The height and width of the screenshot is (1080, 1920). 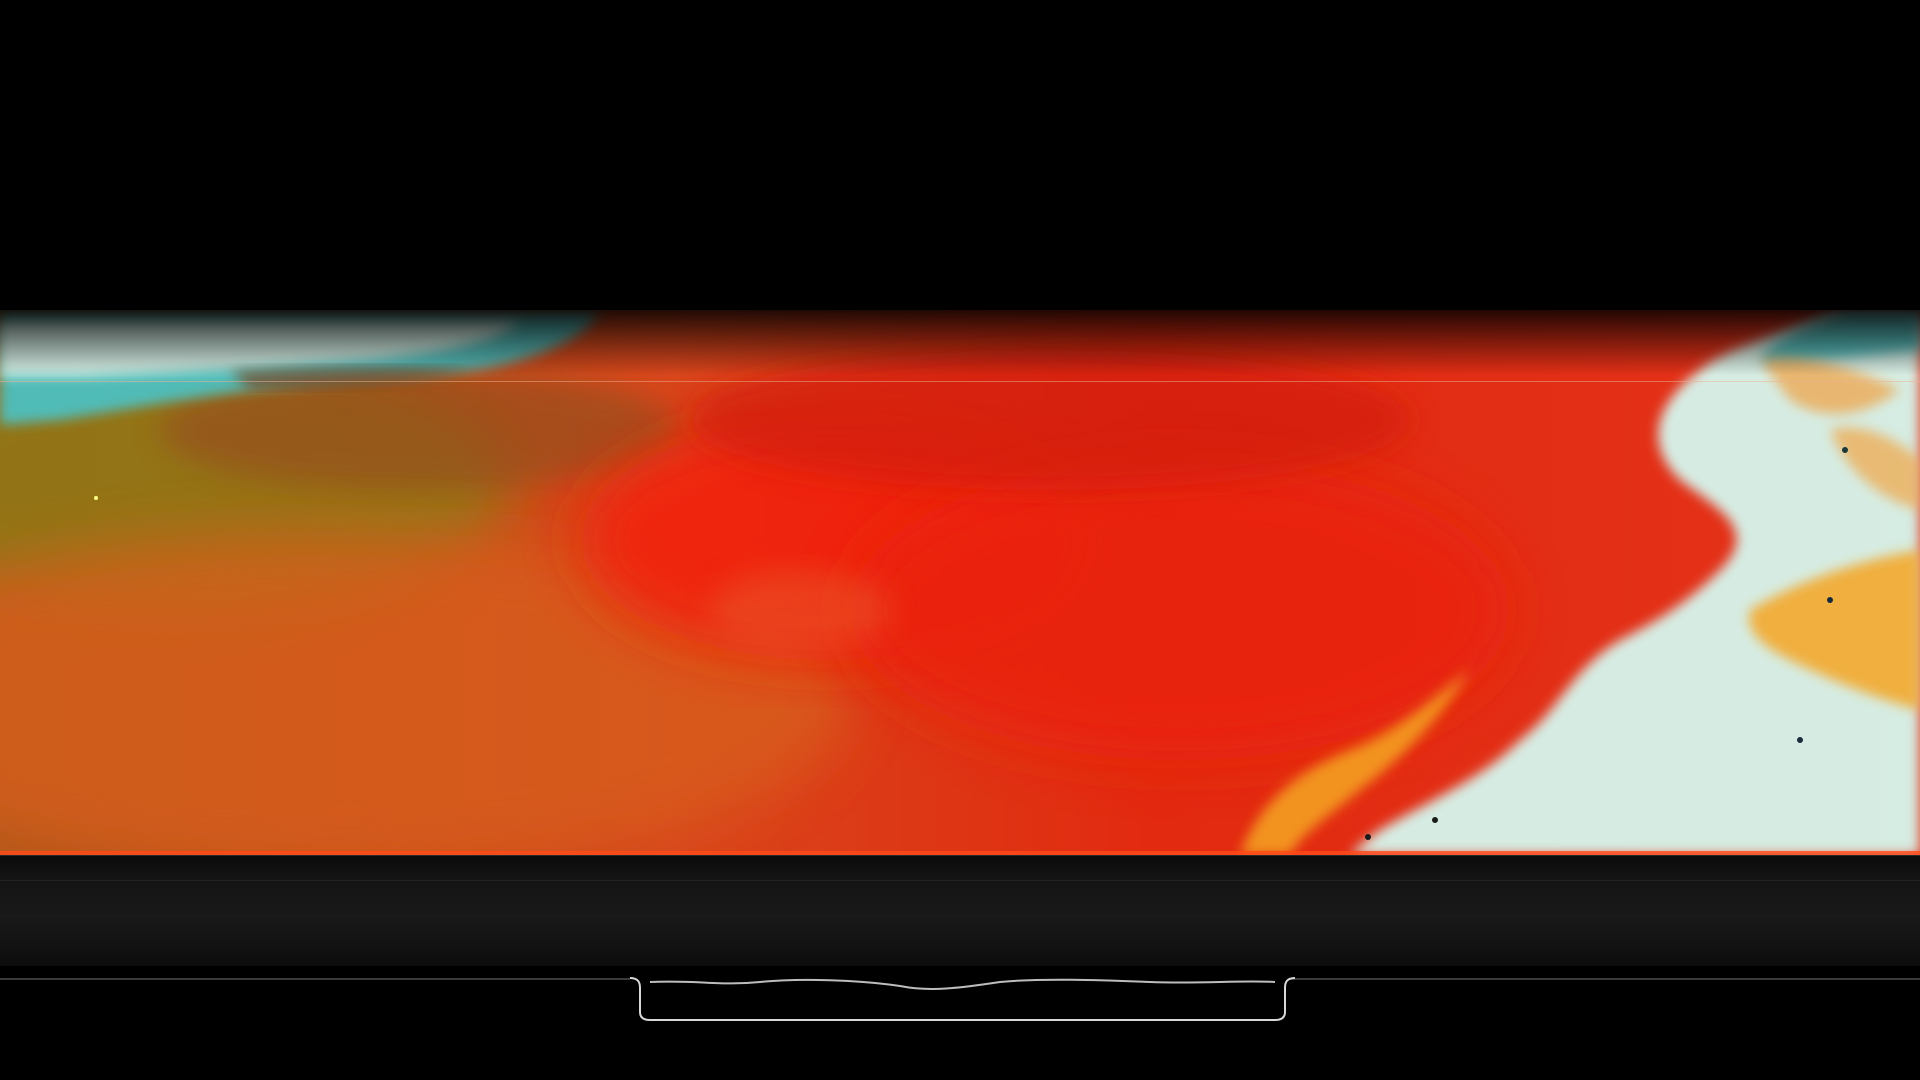 I want to click on stand-neck-curve, so click(x=962, y=984).